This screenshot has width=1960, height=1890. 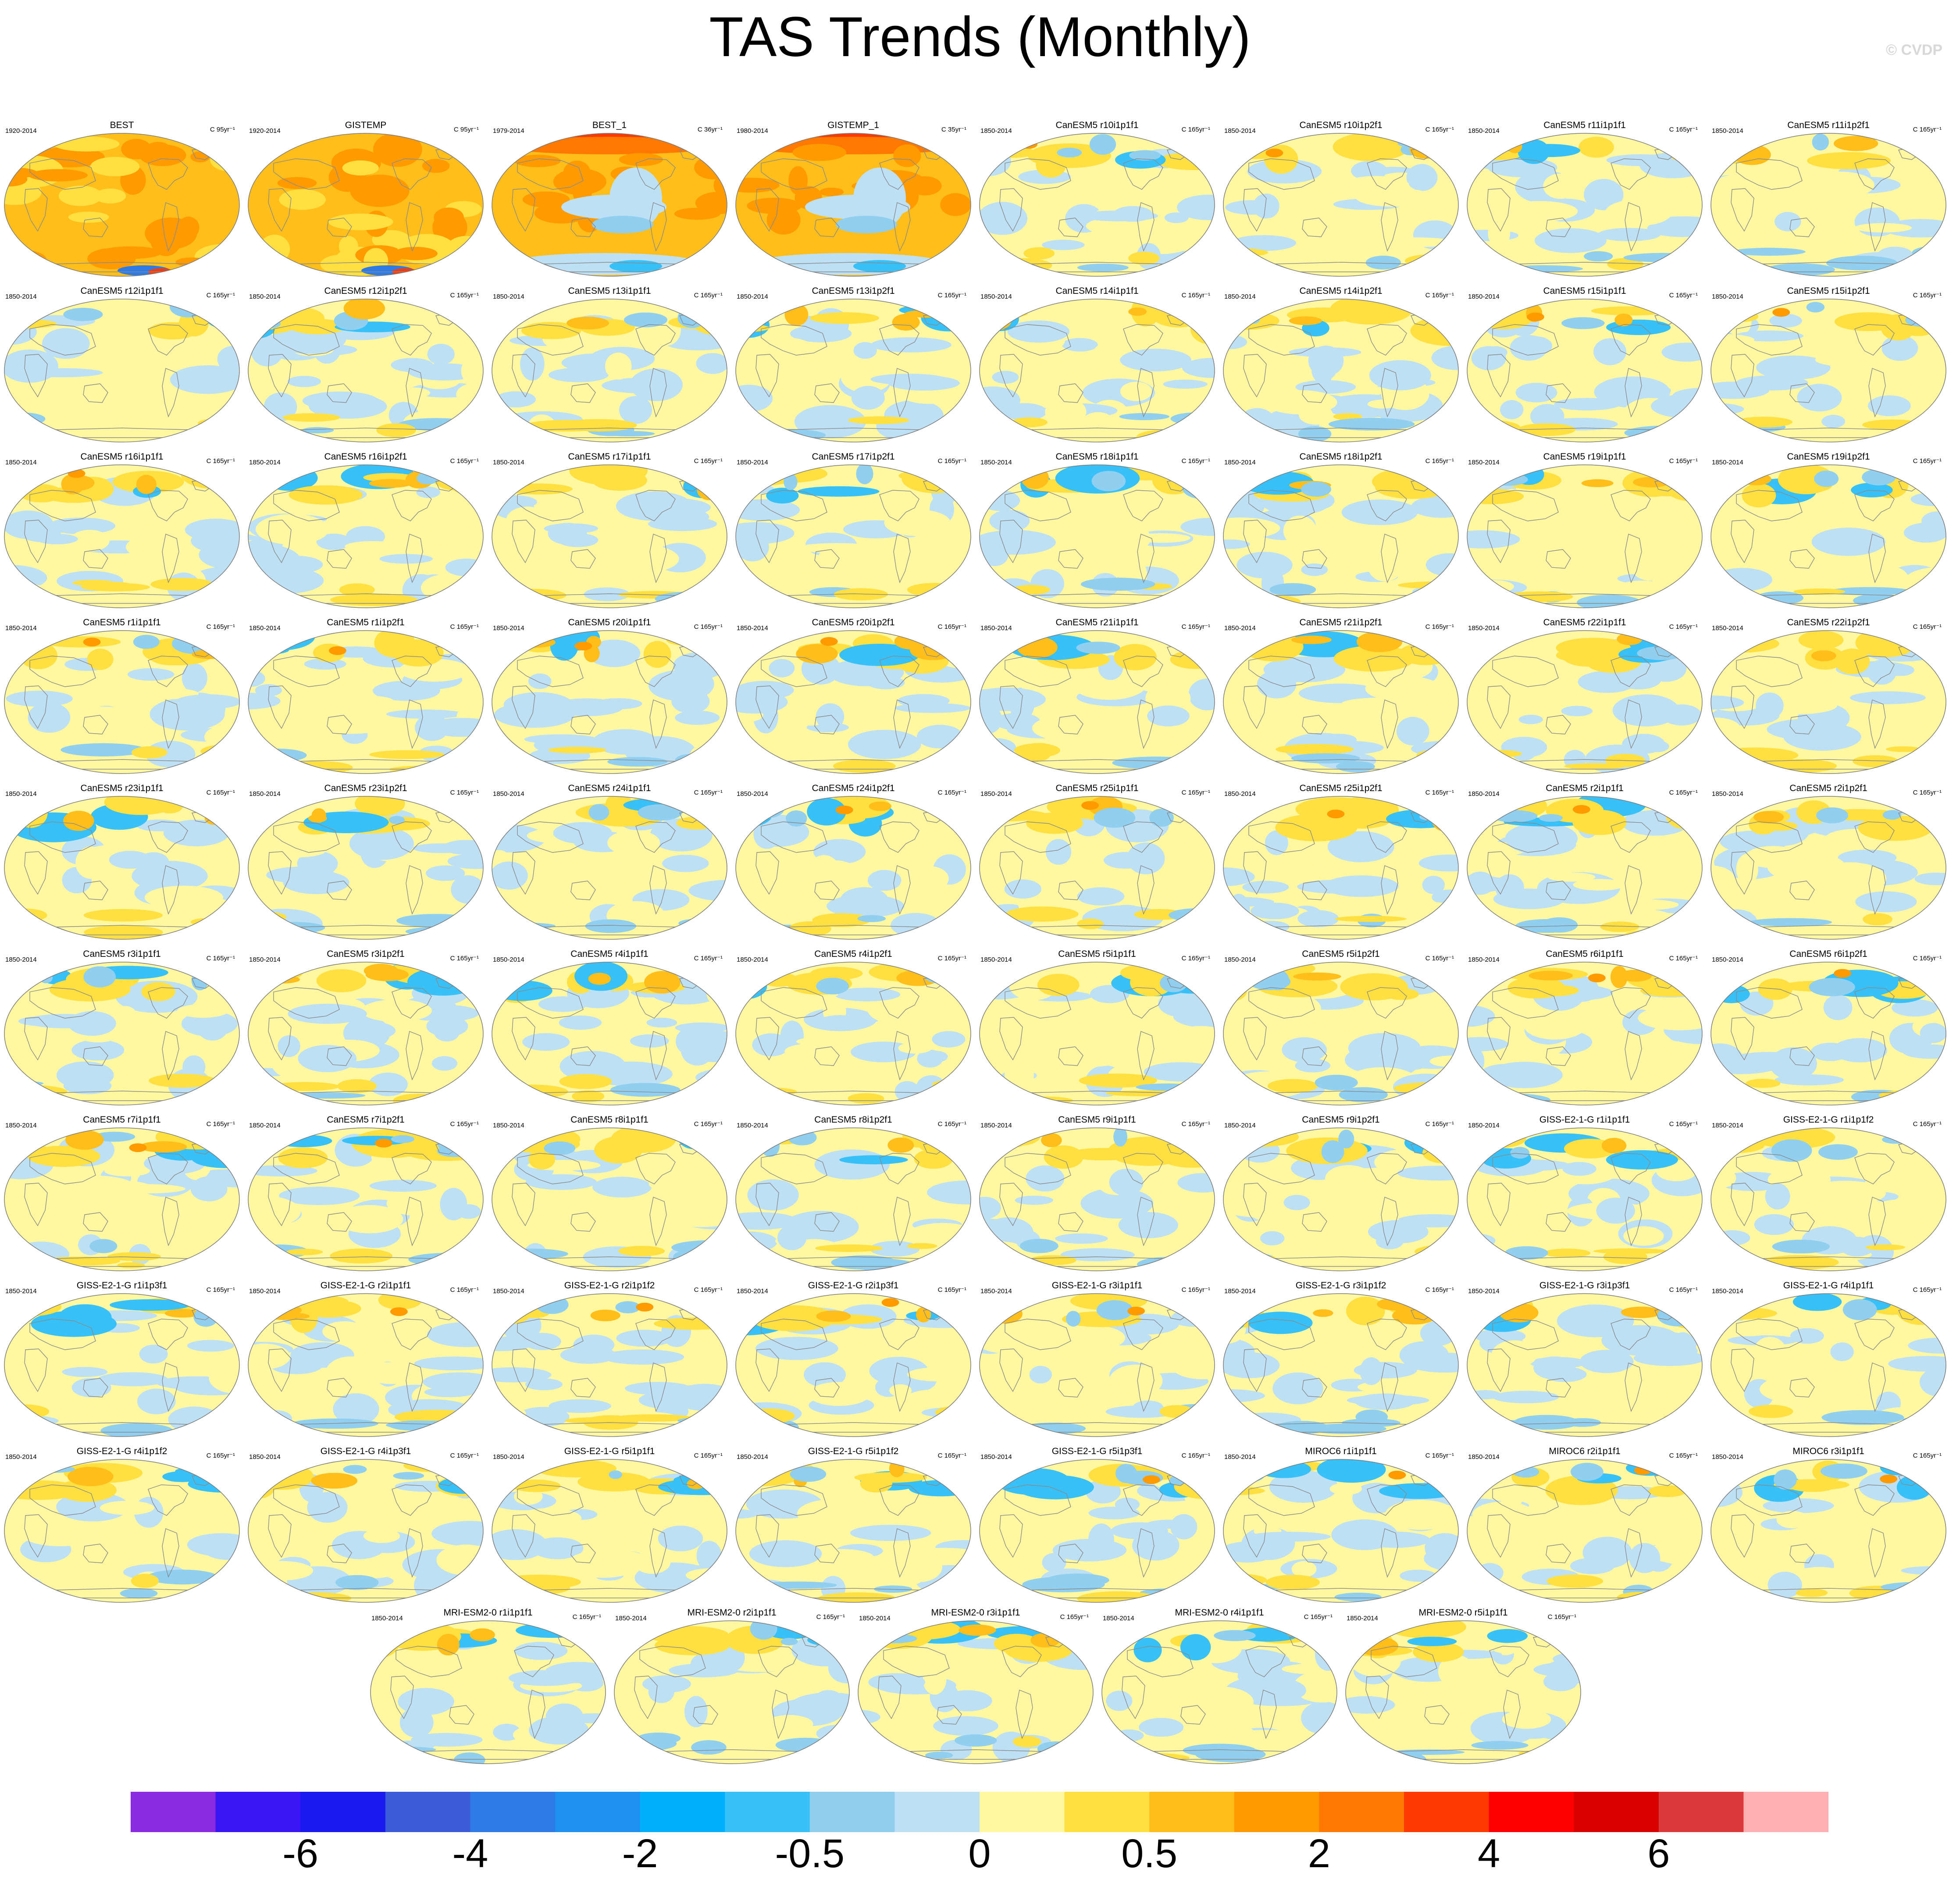 I want to click on map-panel: 1850-2014 CanESM5 r12i1p1f1 C 165yr⁻¹, so click(x=122, y=362).